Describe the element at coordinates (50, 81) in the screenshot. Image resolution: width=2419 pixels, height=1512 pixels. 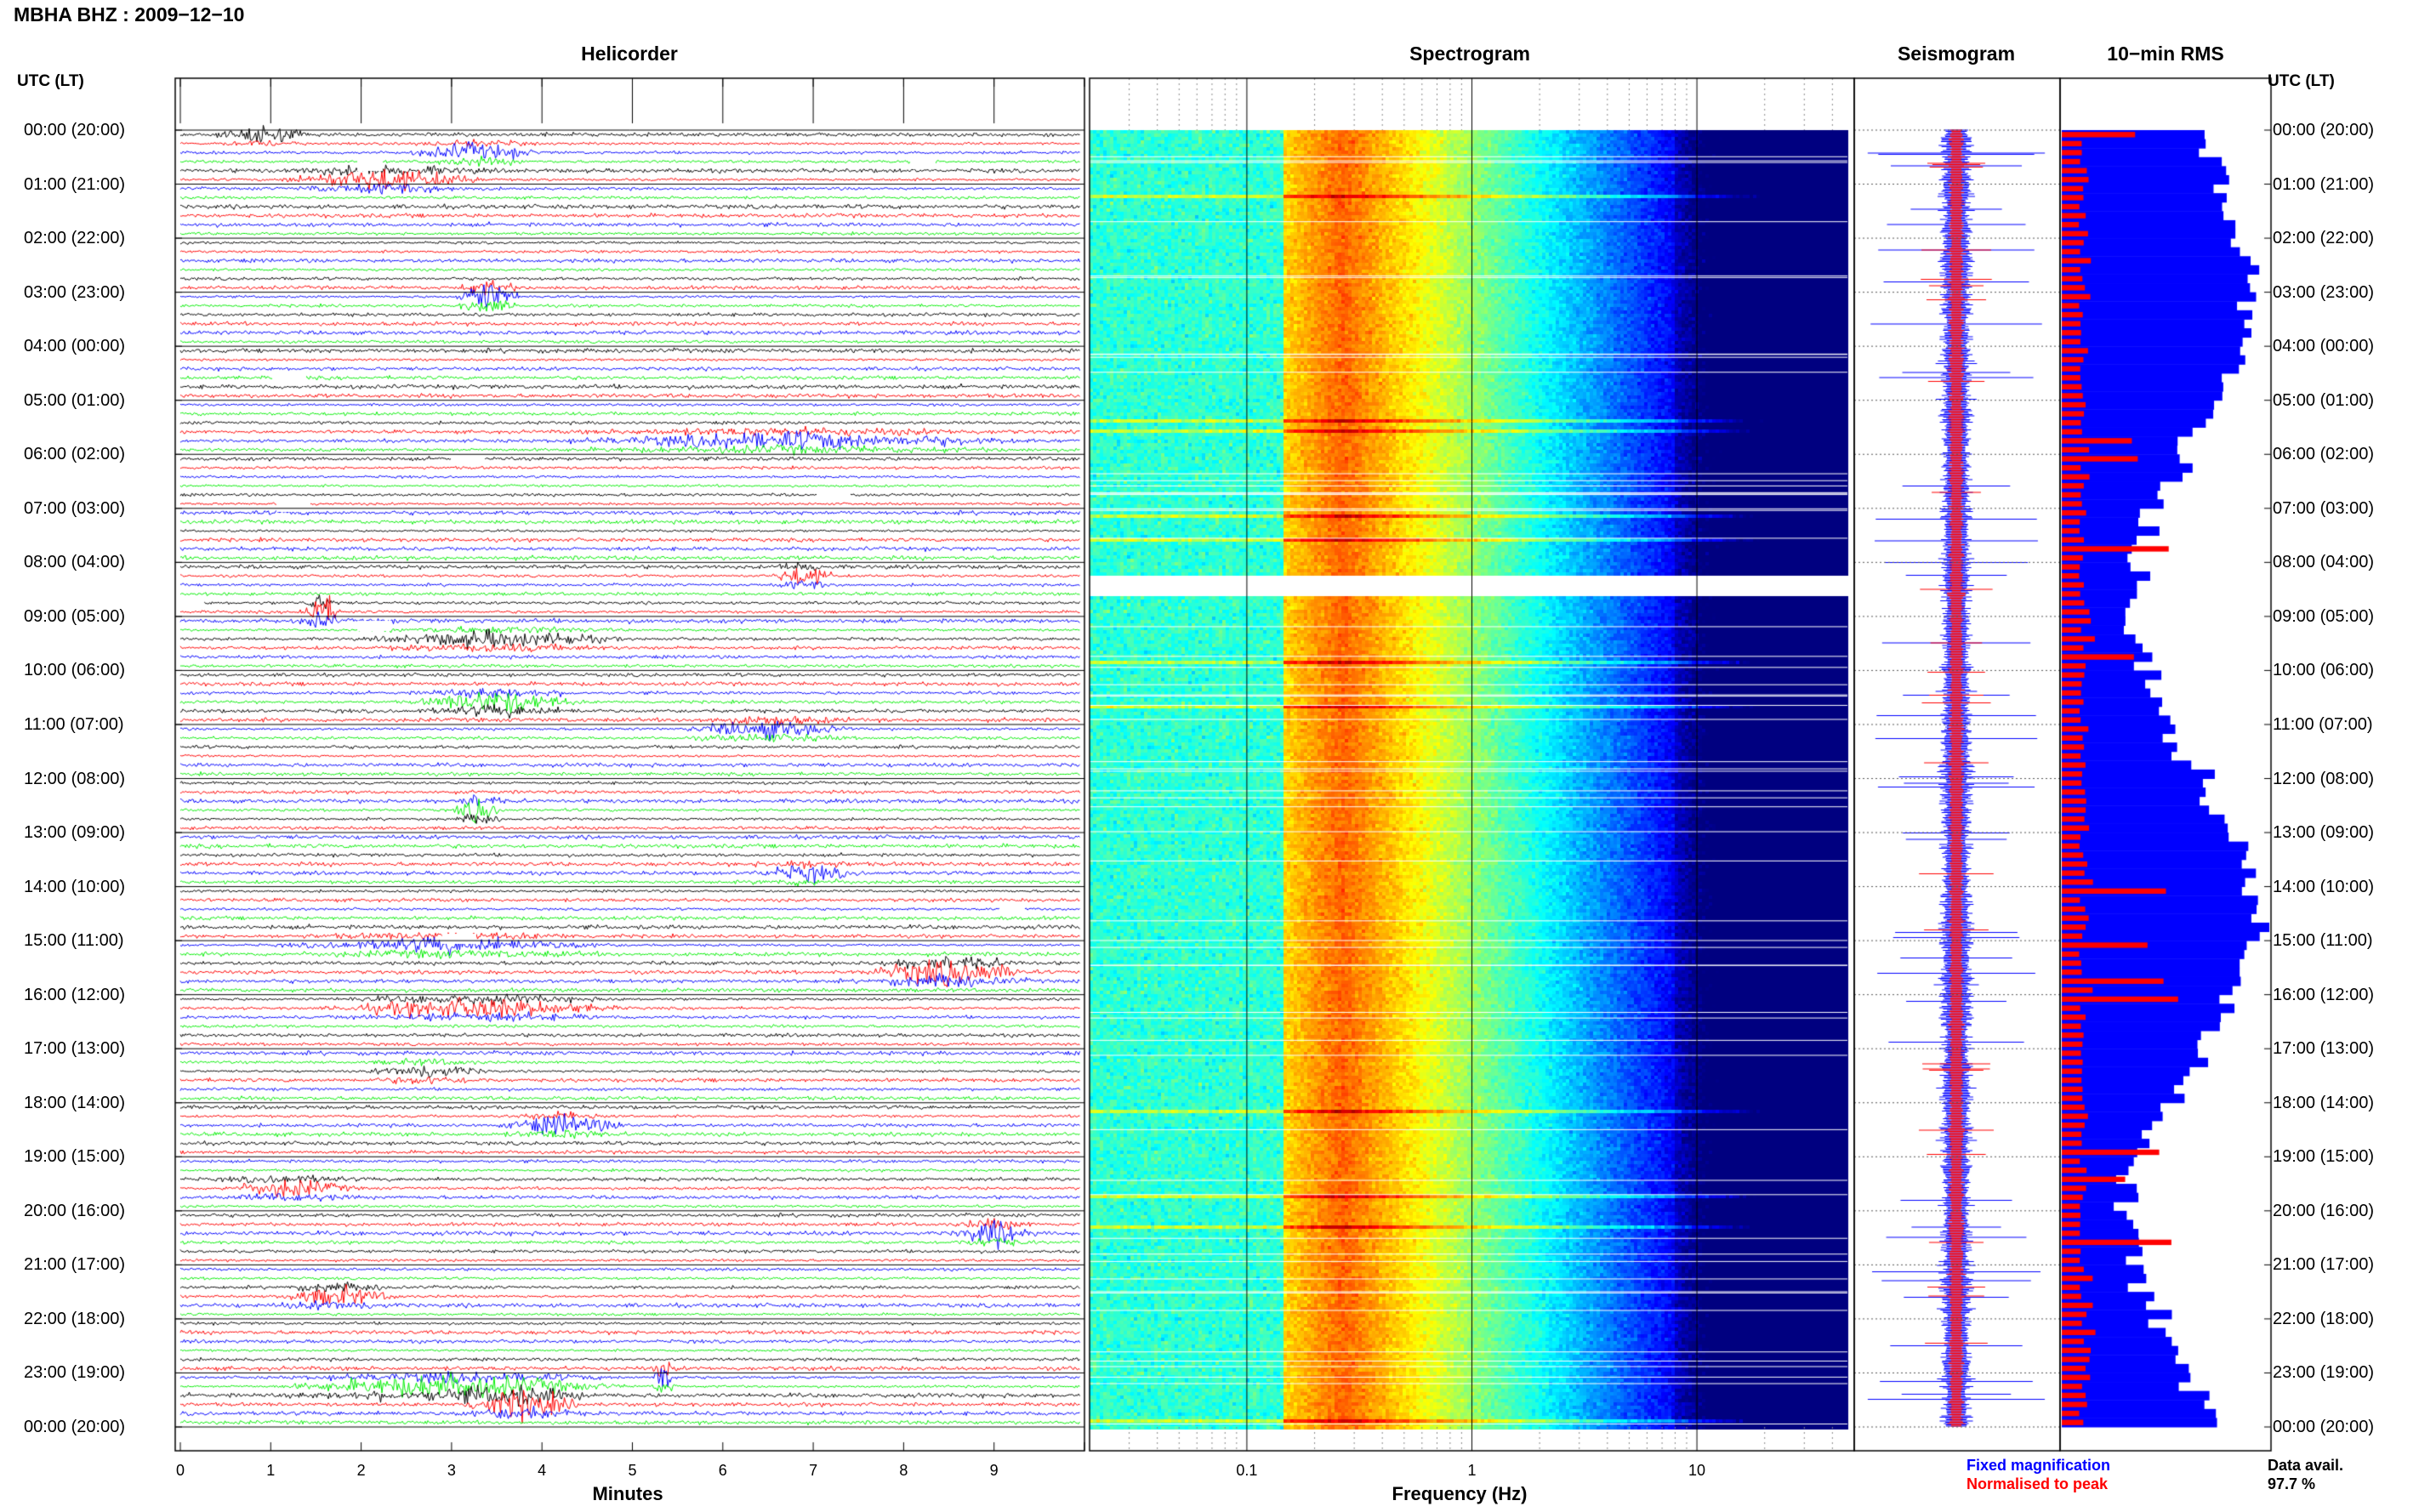
I see `utc-axis-label-left: UTC (LT)` at that location.